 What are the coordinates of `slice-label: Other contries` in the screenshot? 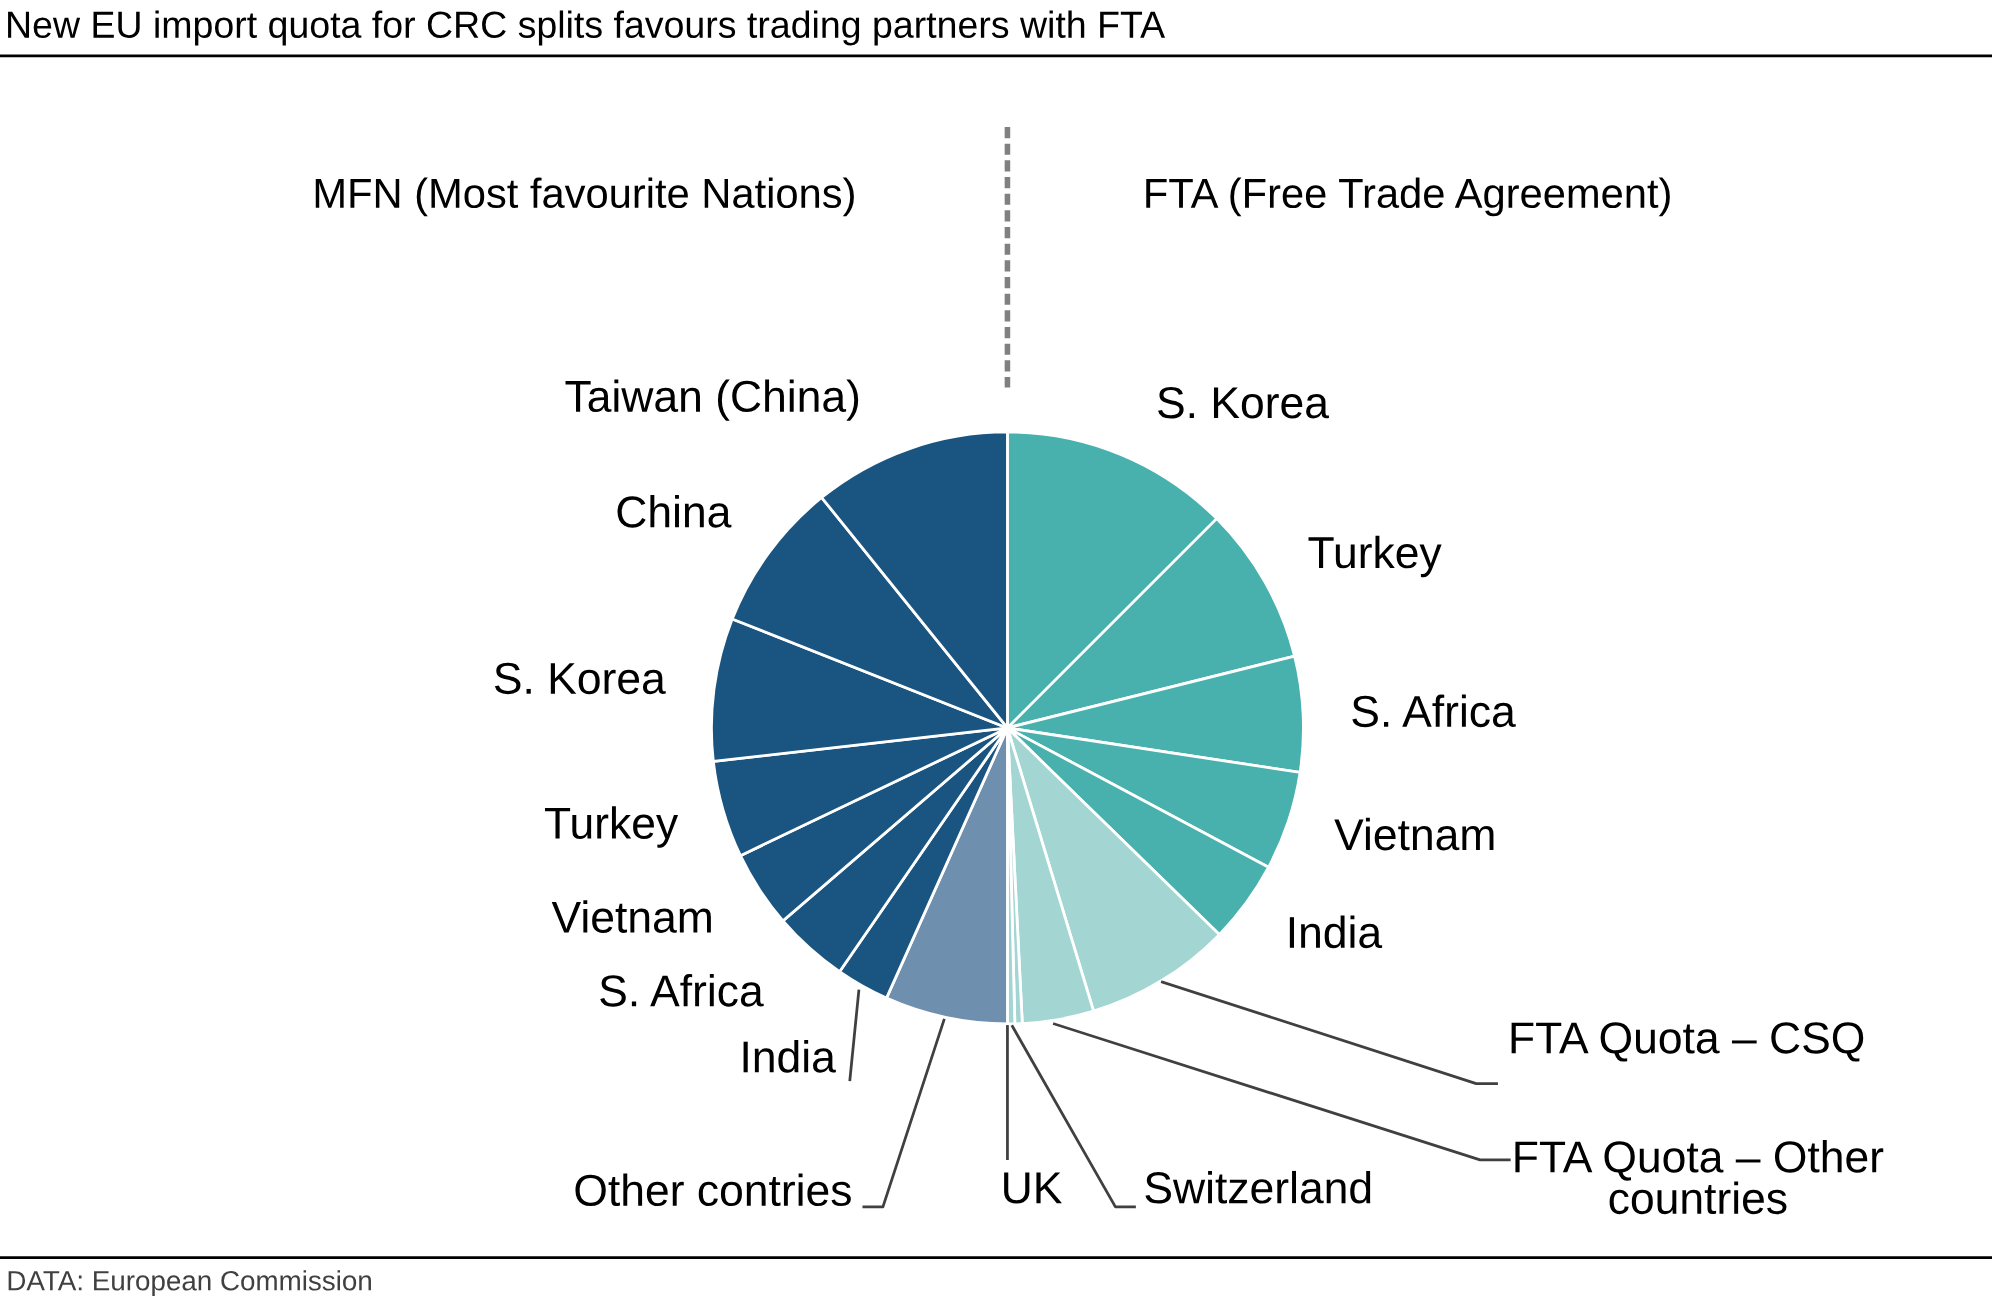 It's located at (713, 1190).